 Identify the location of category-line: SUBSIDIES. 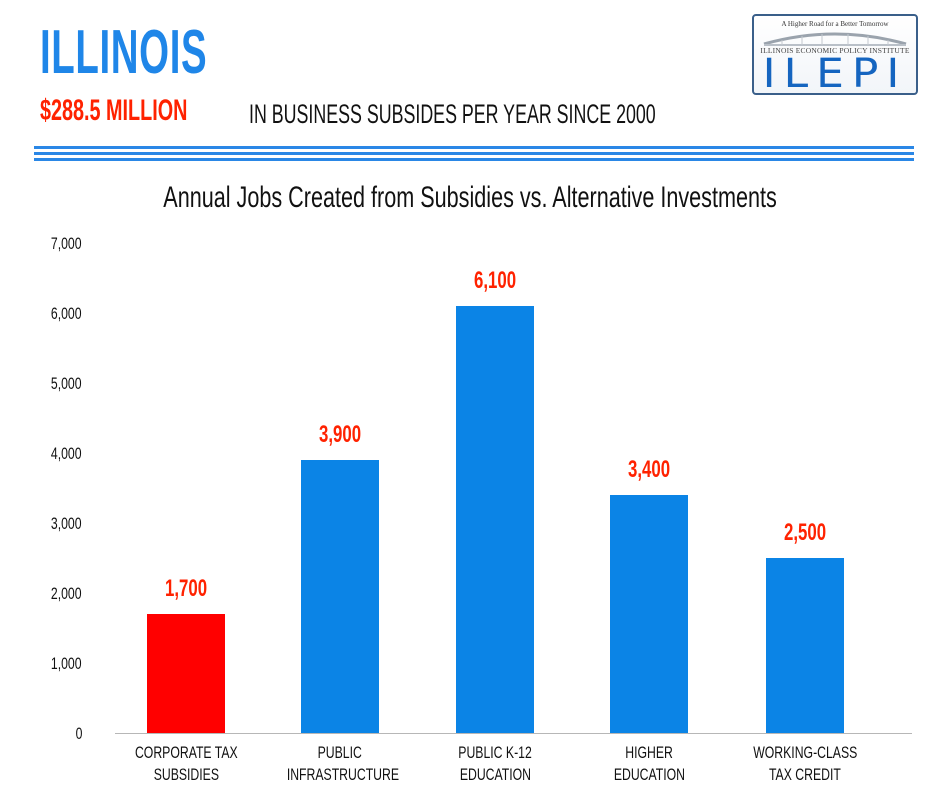
(186, 774).